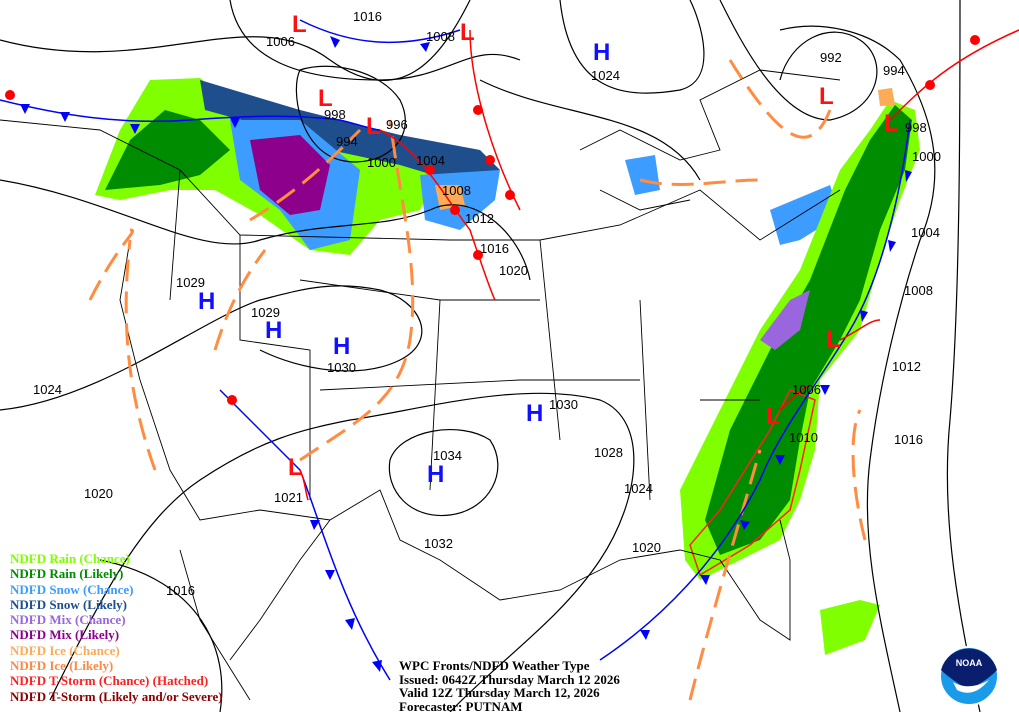 The height and width of the screenshot is (712, 1019). Describe the element at coordinates (288, 497) in the screenshot. I see `isobar-label: 1021` at that location.